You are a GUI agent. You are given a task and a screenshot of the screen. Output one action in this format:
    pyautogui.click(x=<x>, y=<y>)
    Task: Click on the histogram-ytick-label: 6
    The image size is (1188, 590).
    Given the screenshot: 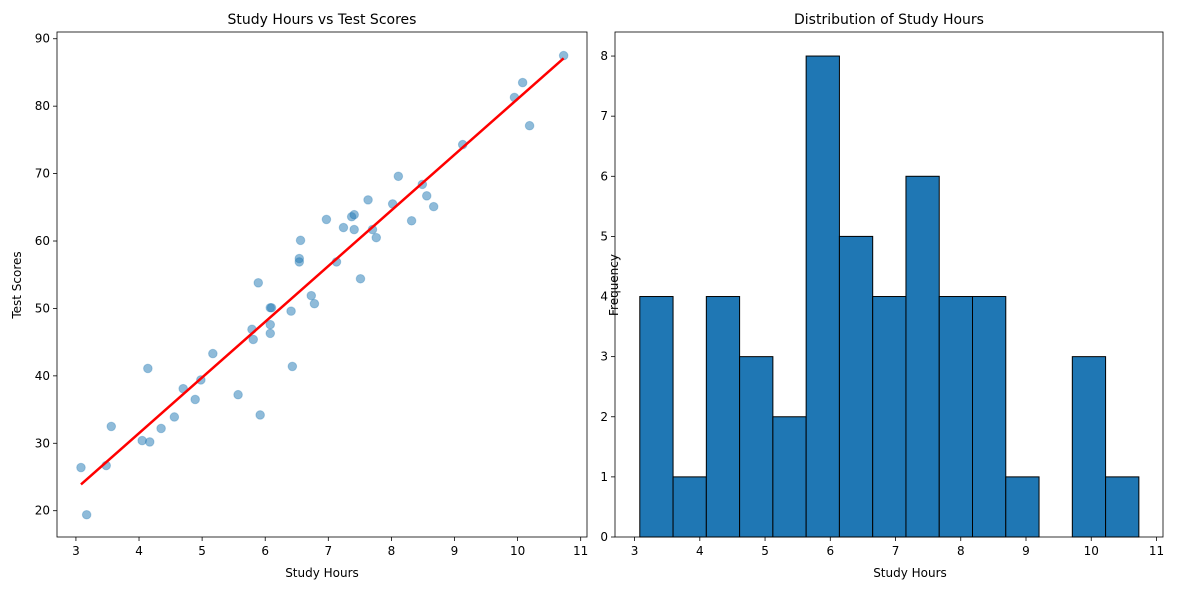 What is the action you would take?
    pyautogui.click(x=604, y=176)
    